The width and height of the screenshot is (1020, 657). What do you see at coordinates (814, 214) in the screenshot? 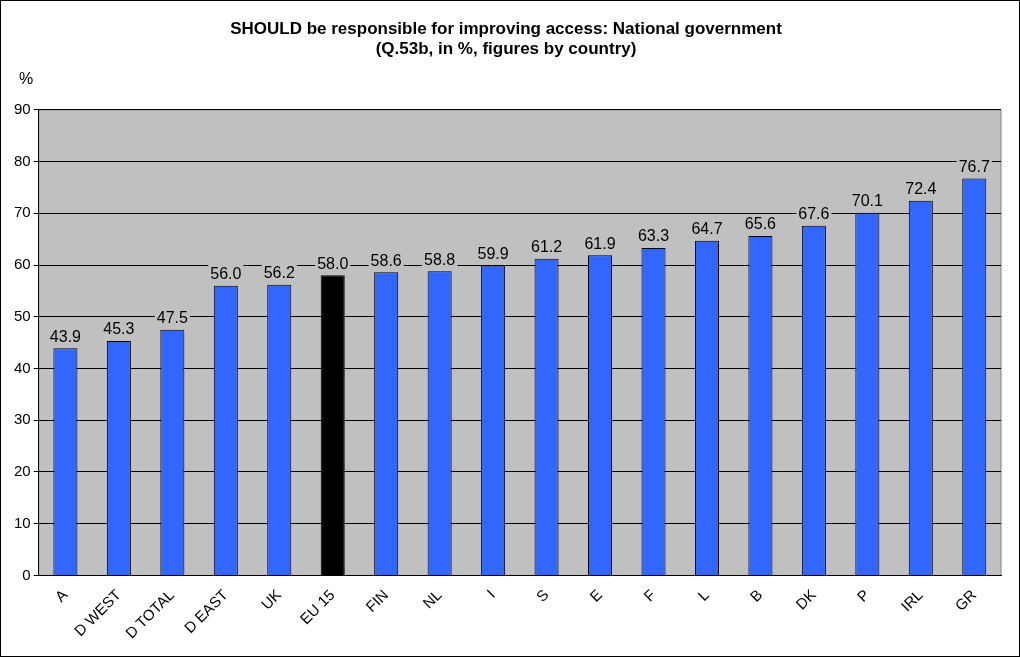
I see `data-label: 67.6` at bounding box center [814, 214].